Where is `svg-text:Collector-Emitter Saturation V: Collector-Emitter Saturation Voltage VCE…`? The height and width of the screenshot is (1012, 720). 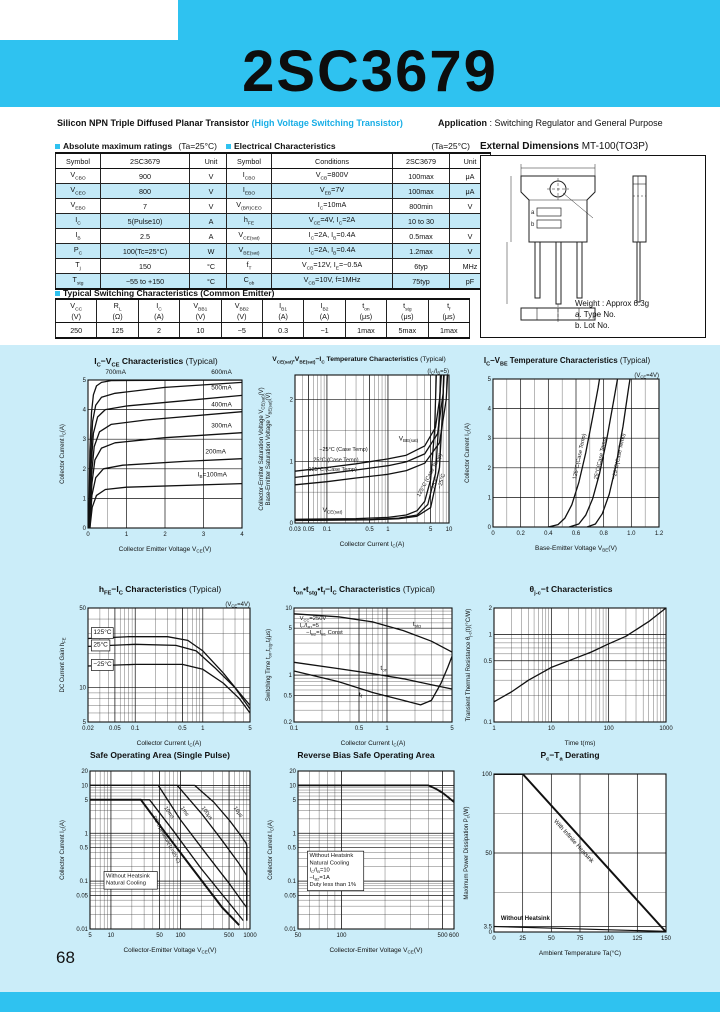
svg-text:Collector-Emitter Saturation V: Collector-Emitter Saturation Voltage VCE… is located at coordinates (262, 449).